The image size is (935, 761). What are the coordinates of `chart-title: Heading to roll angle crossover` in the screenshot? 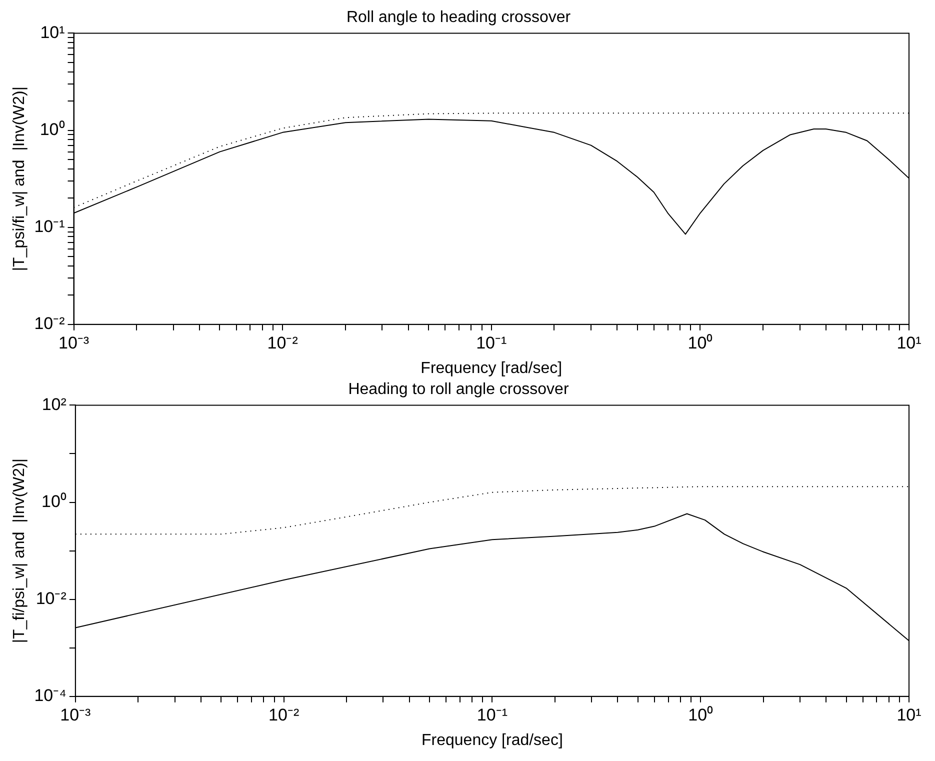 It's located at (459, 389).